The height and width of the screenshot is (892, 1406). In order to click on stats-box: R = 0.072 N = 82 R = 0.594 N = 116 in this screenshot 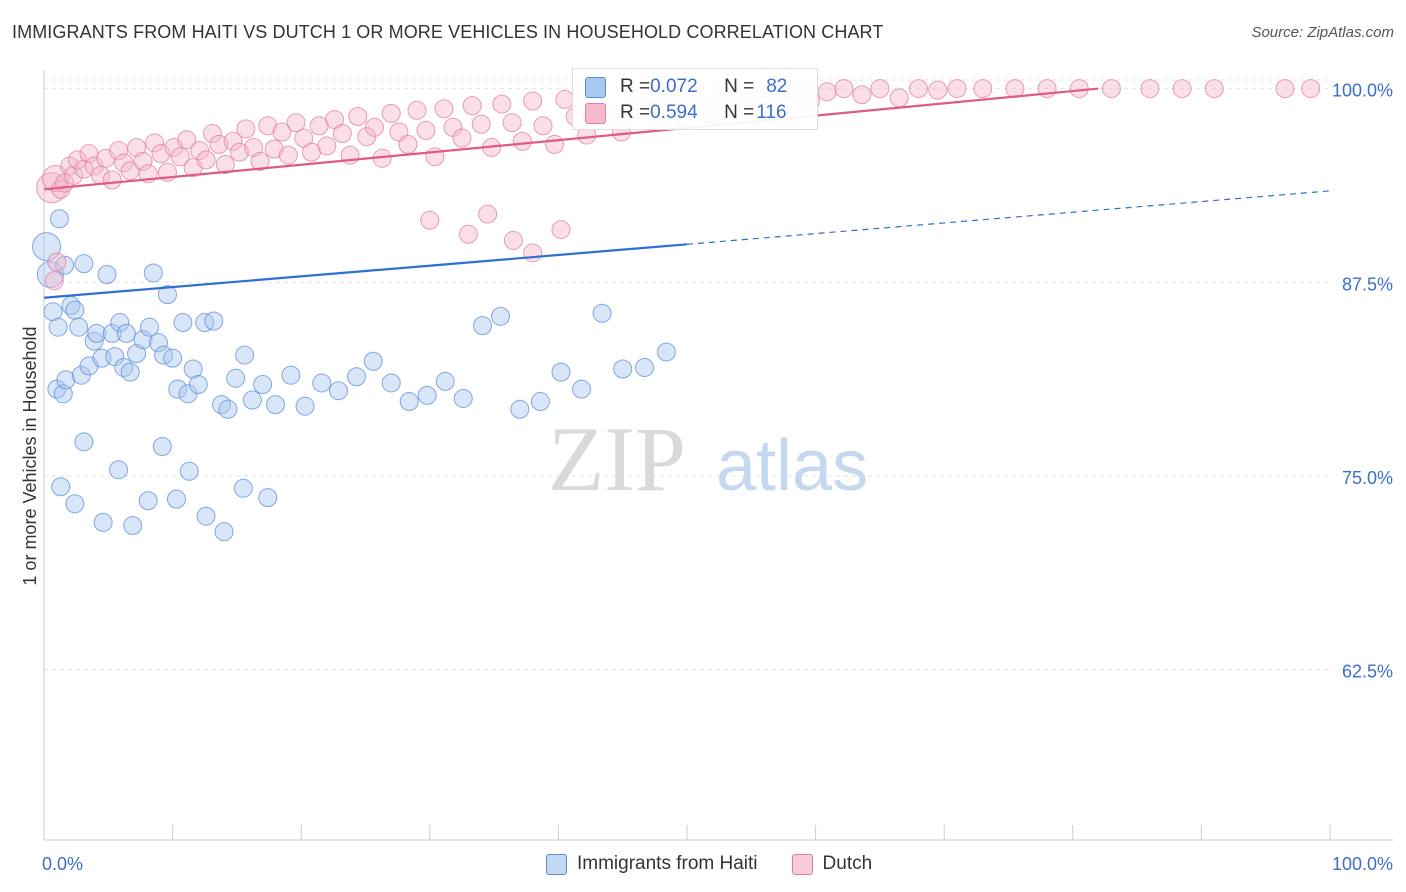, I will do `click(695, 99)`.